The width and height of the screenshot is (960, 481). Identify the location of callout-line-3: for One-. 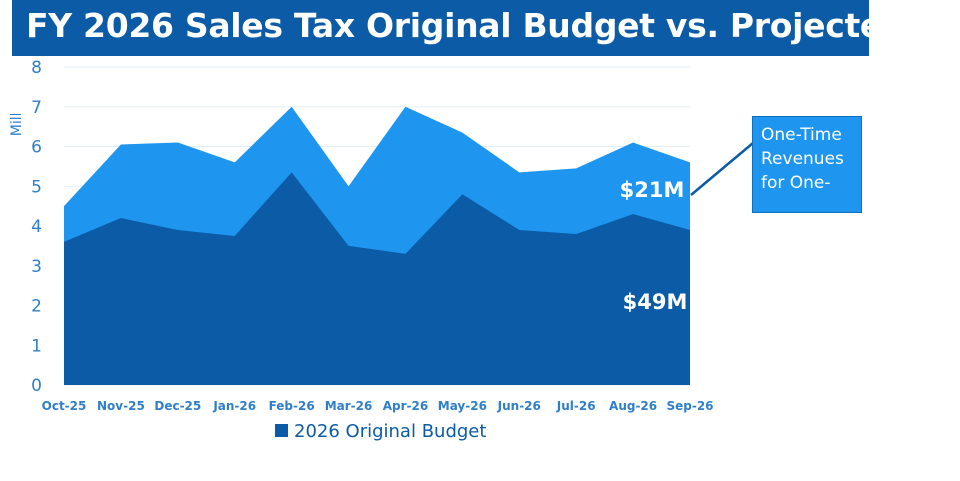
(796, 183).